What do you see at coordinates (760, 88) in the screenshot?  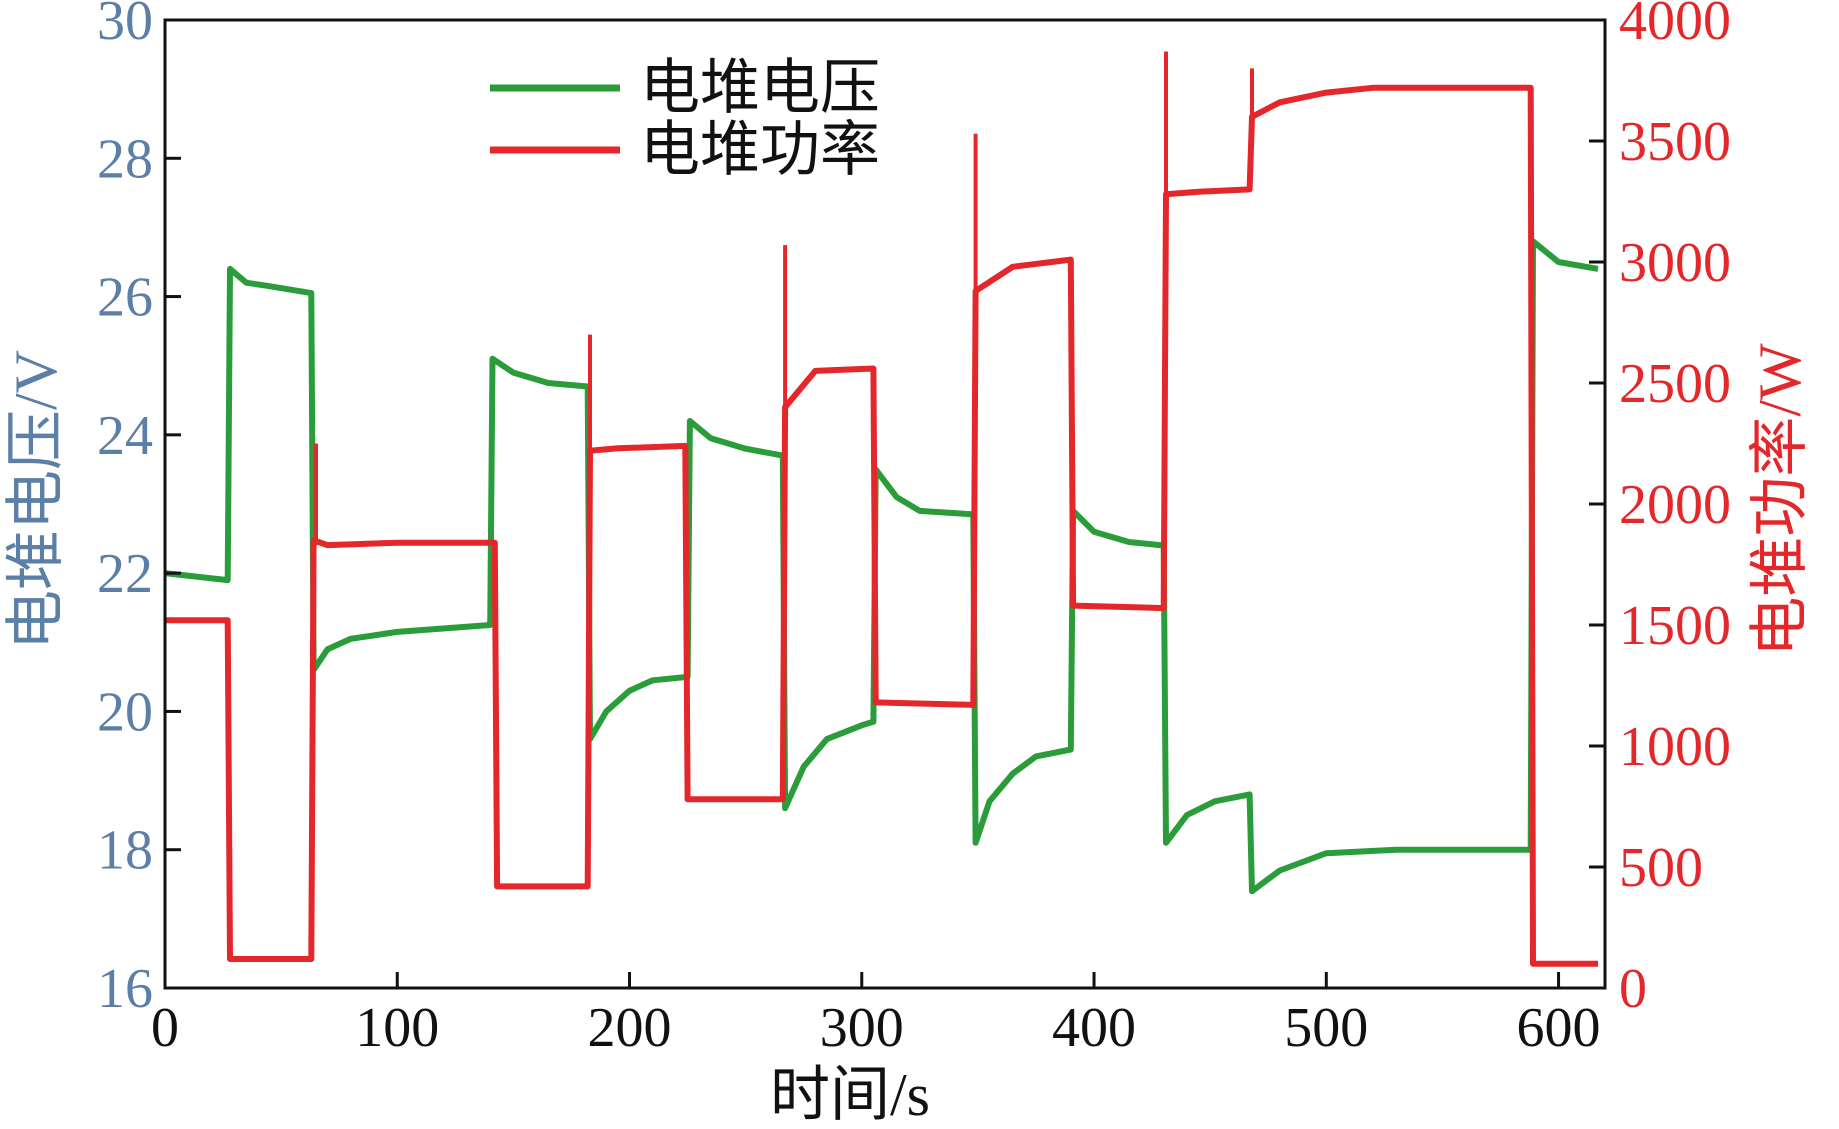 I see `legend-label-voltage: 电堆电压` at bounding box center [760, 88].